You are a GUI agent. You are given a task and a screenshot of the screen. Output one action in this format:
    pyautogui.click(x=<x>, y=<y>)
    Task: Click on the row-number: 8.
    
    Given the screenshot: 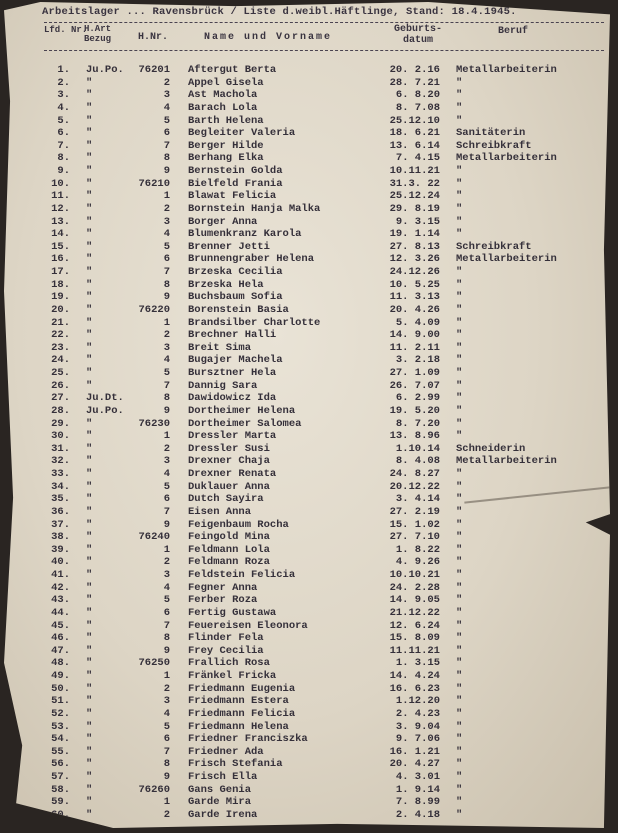 What is the action you would take?
    pyautogui.click(x=63, y=158)
    